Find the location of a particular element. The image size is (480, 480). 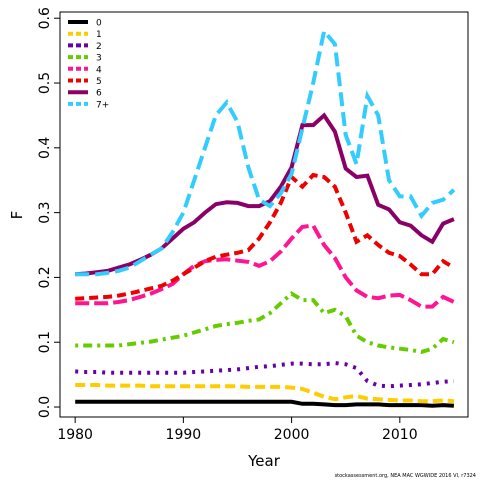

y-tick-label: 0.4 is located at coordinates (45, 148).